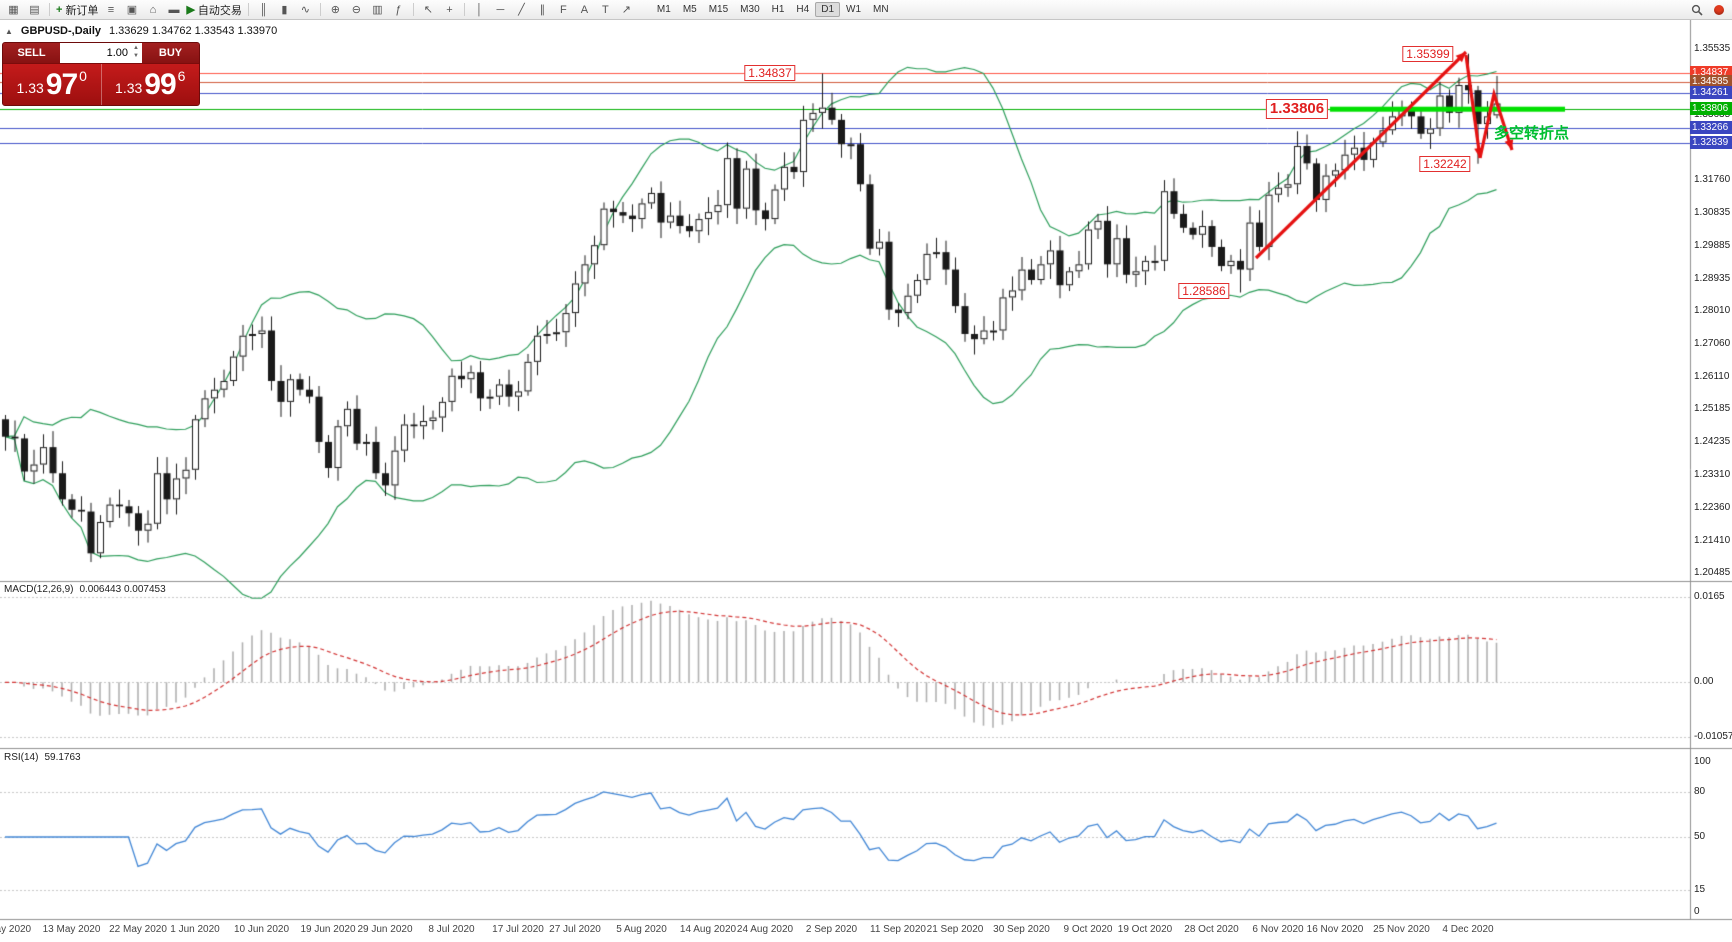 The width and height of the screenshot is (1732, 942). I want to click on bar-chart-icon: ║, so click(263, 9).